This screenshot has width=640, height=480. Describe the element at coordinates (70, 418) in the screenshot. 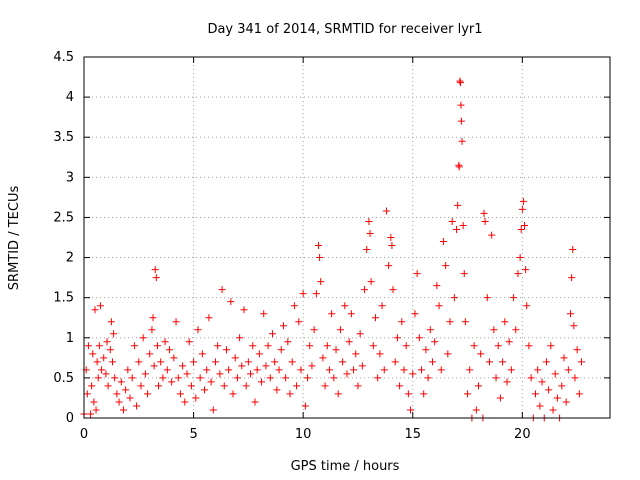

I see `y-tick-label: 0` at that location.